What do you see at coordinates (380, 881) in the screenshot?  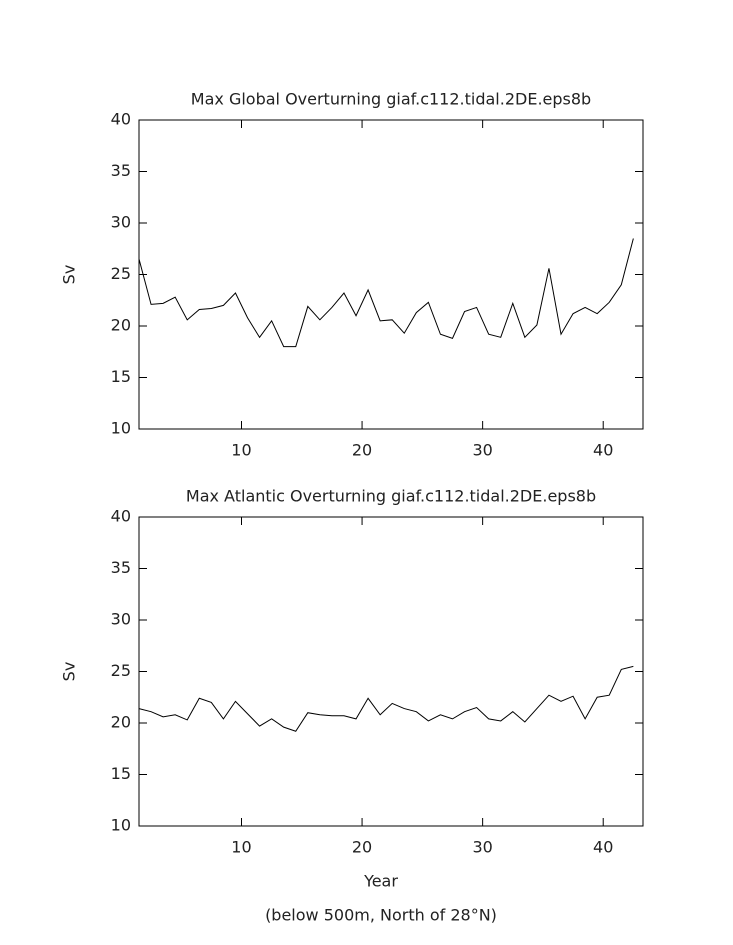 I see `x-axis-label: Year` at bounding box center [380, 881].